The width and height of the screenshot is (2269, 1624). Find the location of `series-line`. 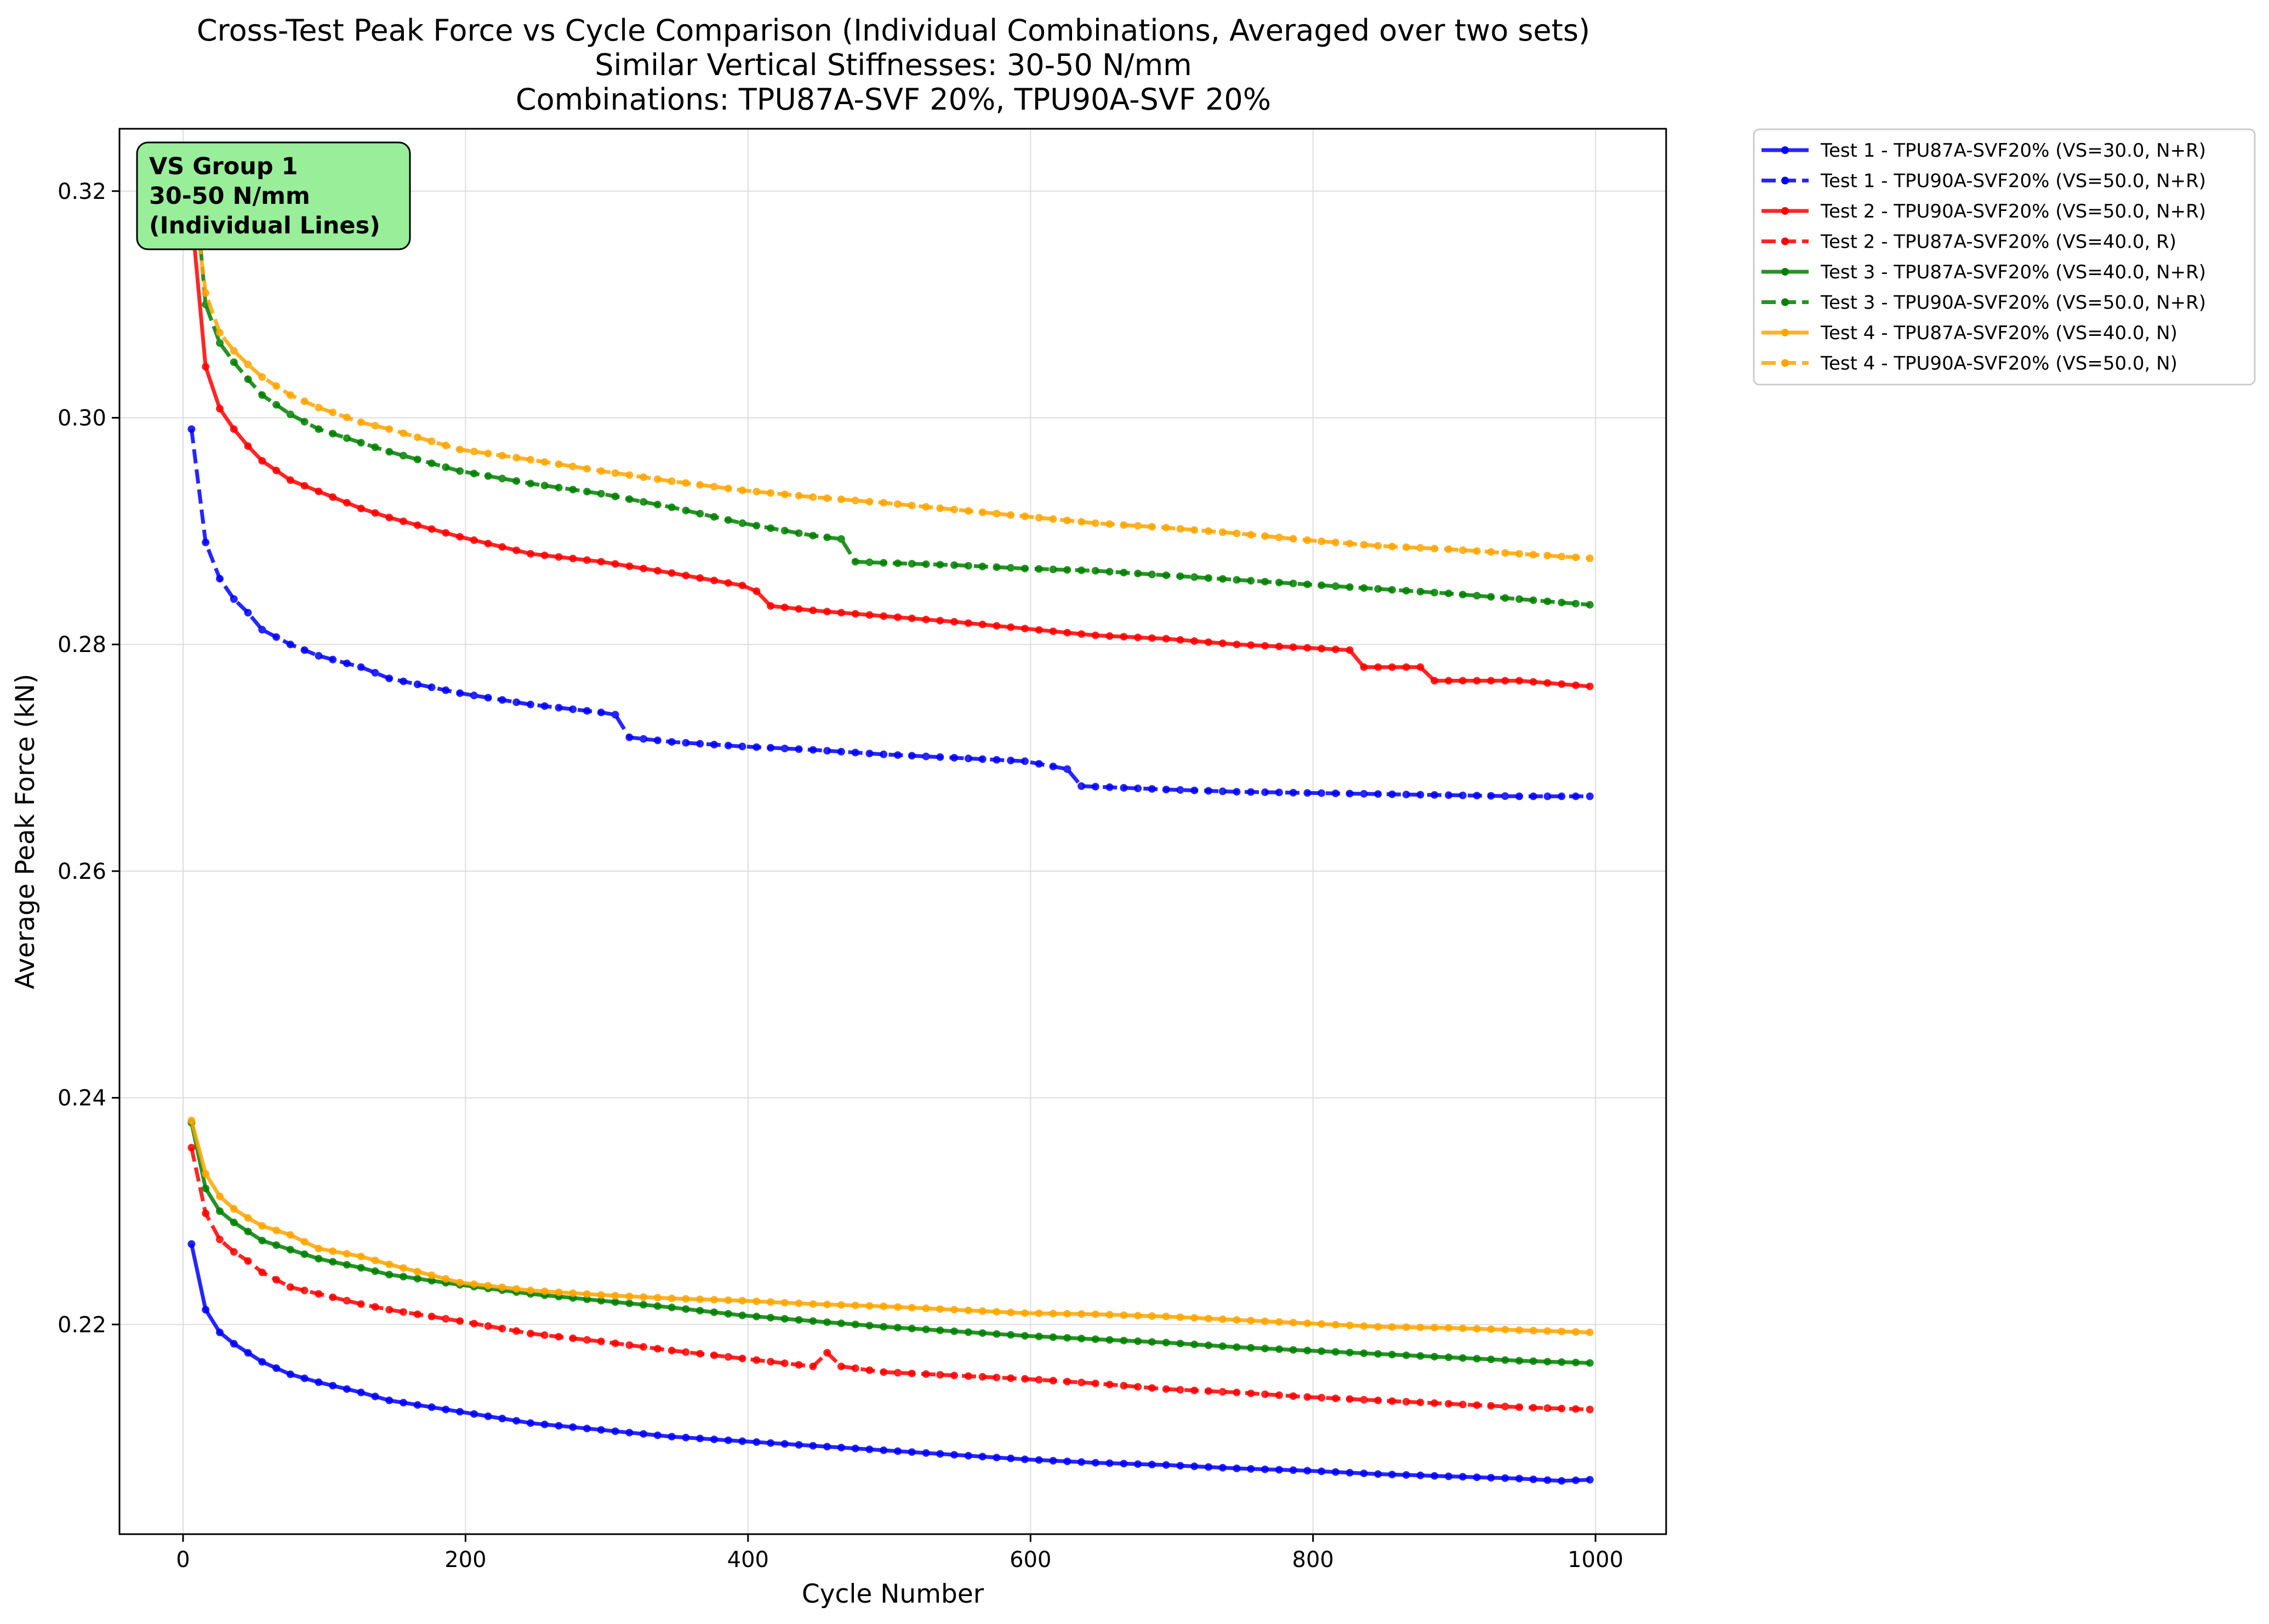

series-line is located at coordinates (889, 1279).